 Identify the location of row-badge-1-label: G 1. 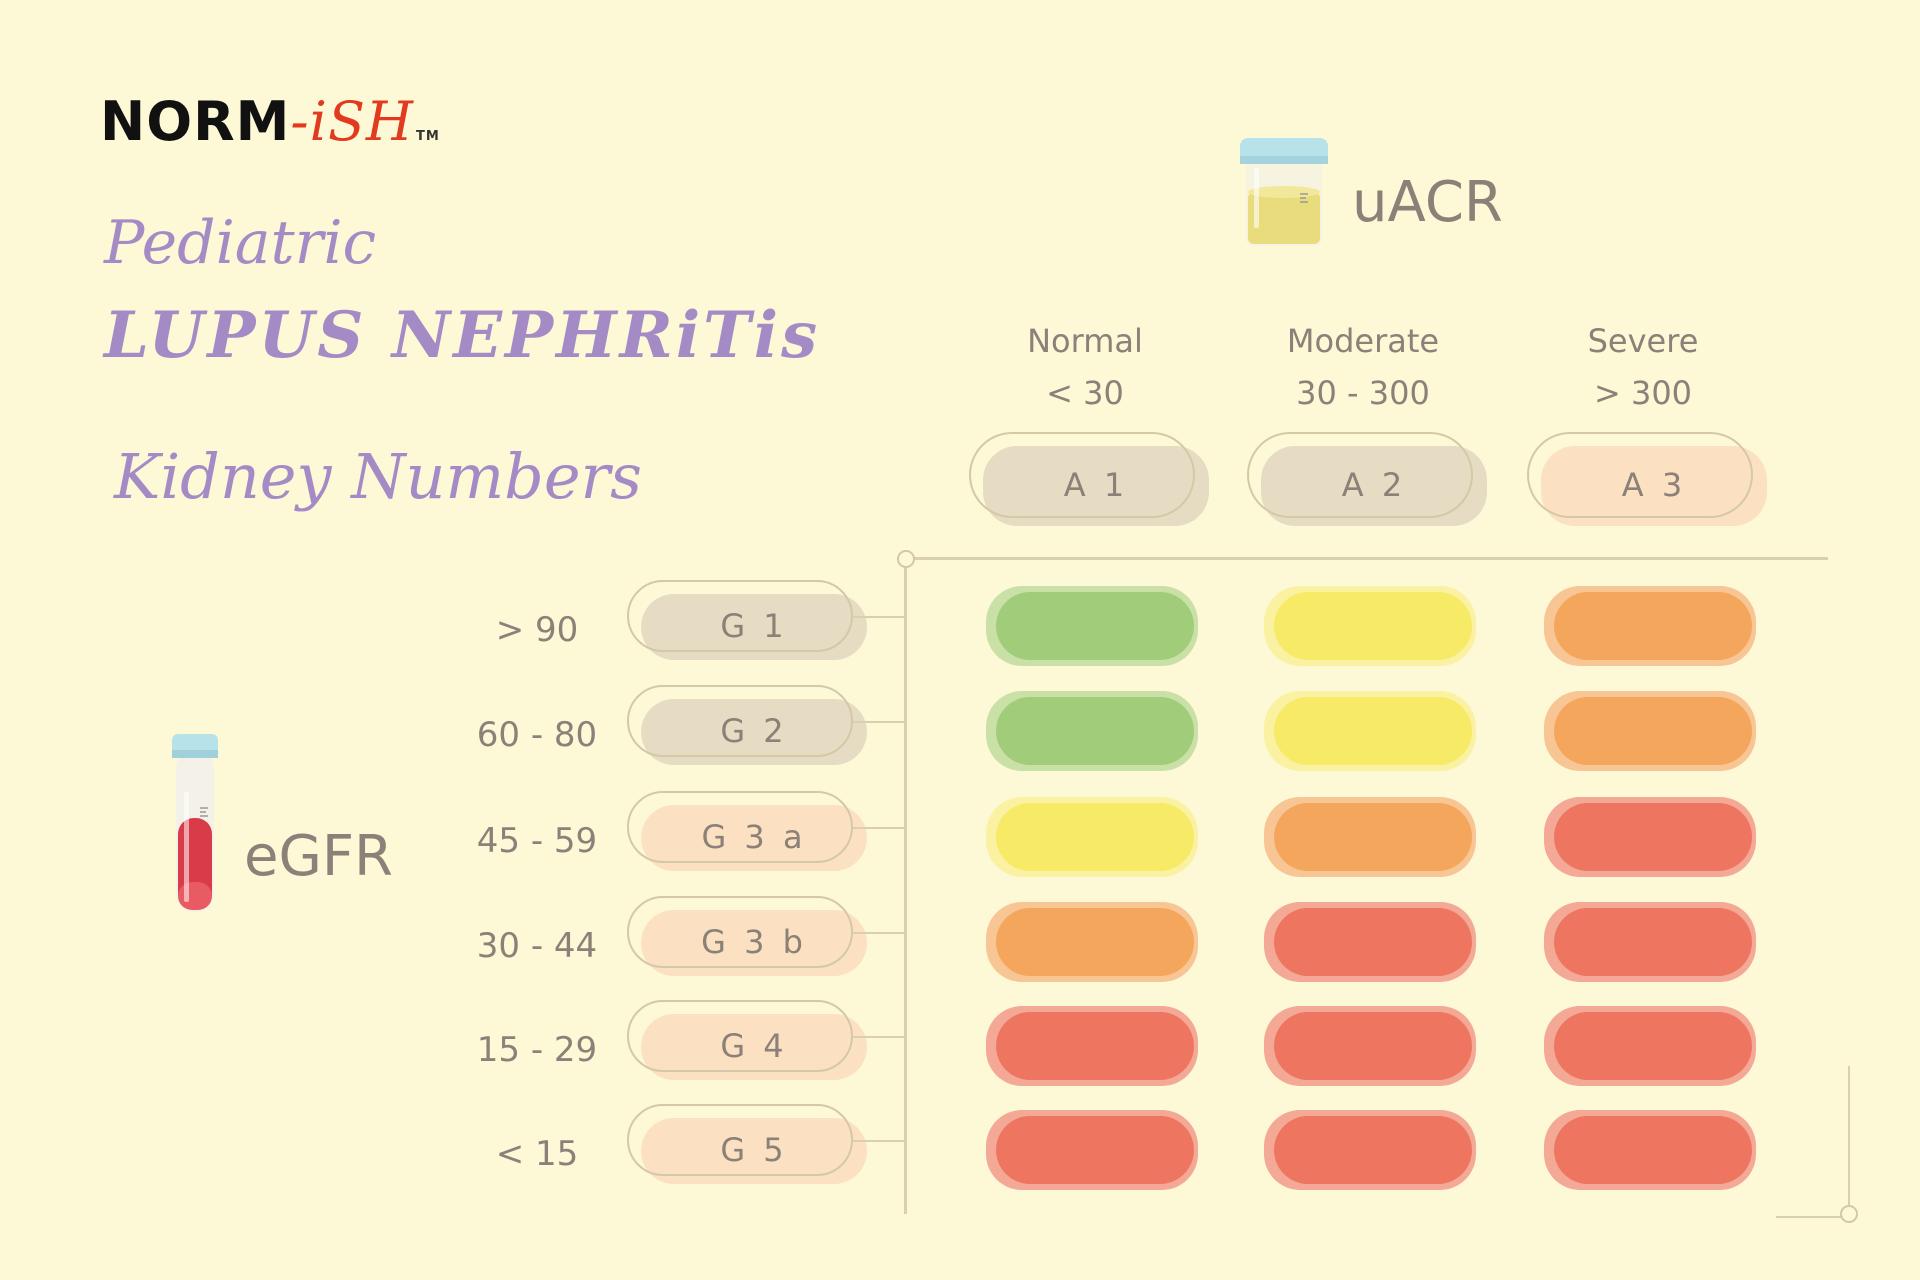
(754, 626).